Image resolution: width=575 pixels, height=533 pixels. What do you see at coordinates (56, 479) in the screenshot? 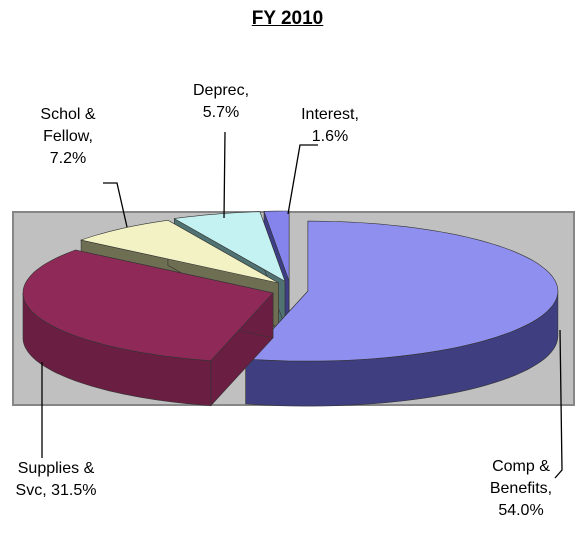
I see `data-label: Supplies & Svc, 31.5%` at bounding box center [56, 479].